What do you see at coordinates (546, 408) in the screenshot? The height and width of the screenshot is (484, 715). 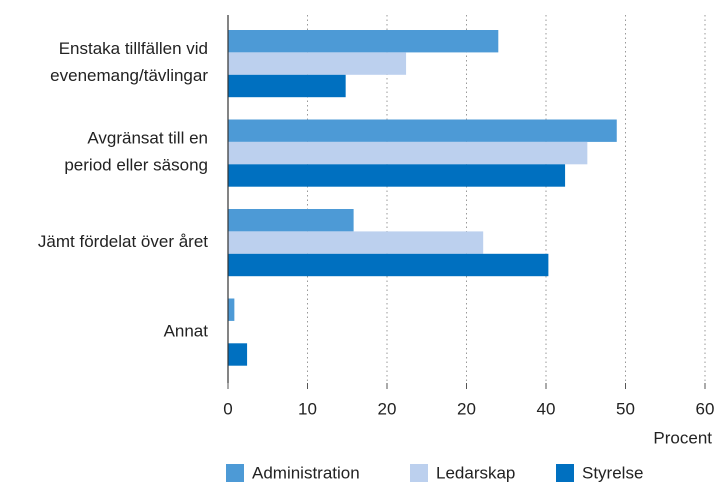 I see `x-tick-label: 40` at bounding box center [546, 408].